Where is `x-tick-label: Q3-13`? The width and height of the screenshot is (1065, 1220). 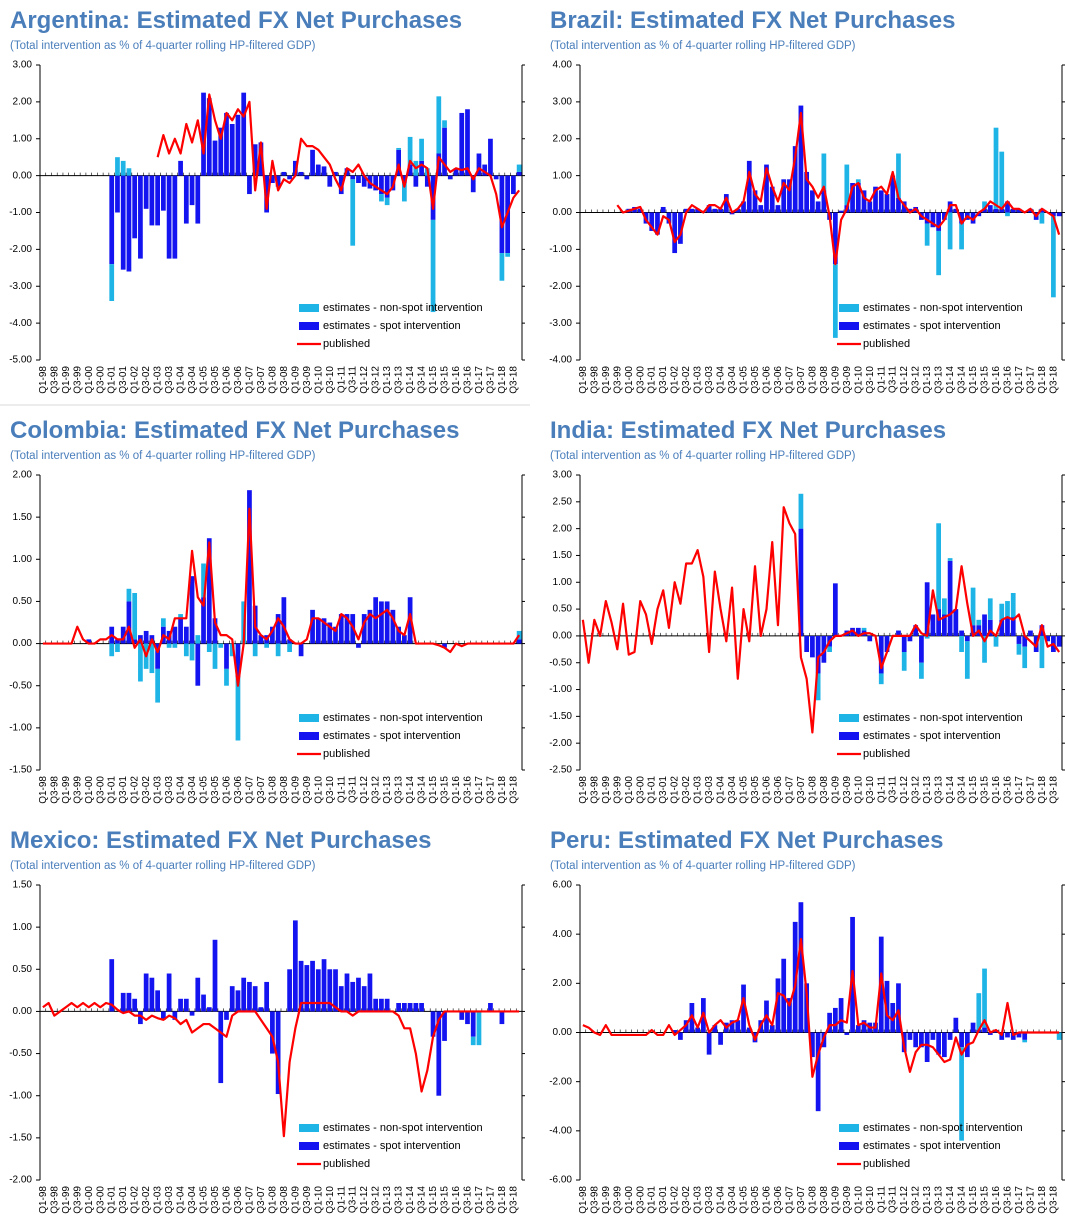
x-tick-label: Q3-13 is located at coordinates (399, 790).